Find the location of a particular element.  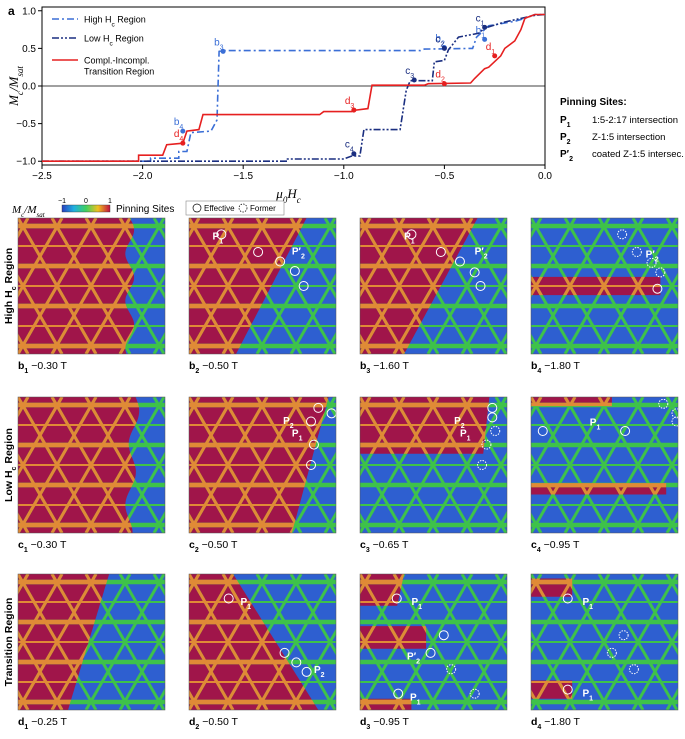

grid-header: Mc/Msat −1 0 1 Pinning Sites Effective Former is located at coordinates (148, 208).